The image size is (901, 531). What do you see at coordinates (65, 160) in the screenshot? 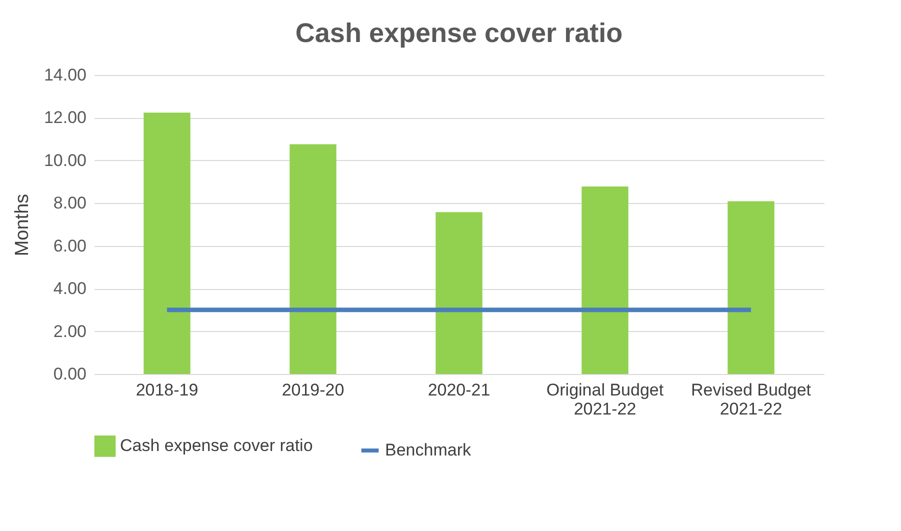
I see `y-tick-label: 10.00` at bounding box center [65, 160].